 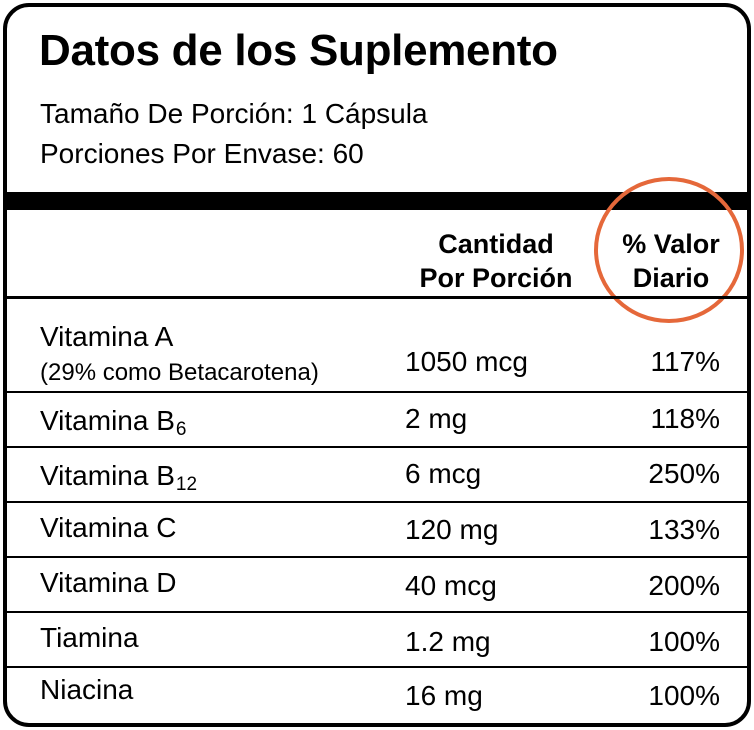 I want to click on nutrient-amount: 1050 mcg, so click(x=466, y=361).